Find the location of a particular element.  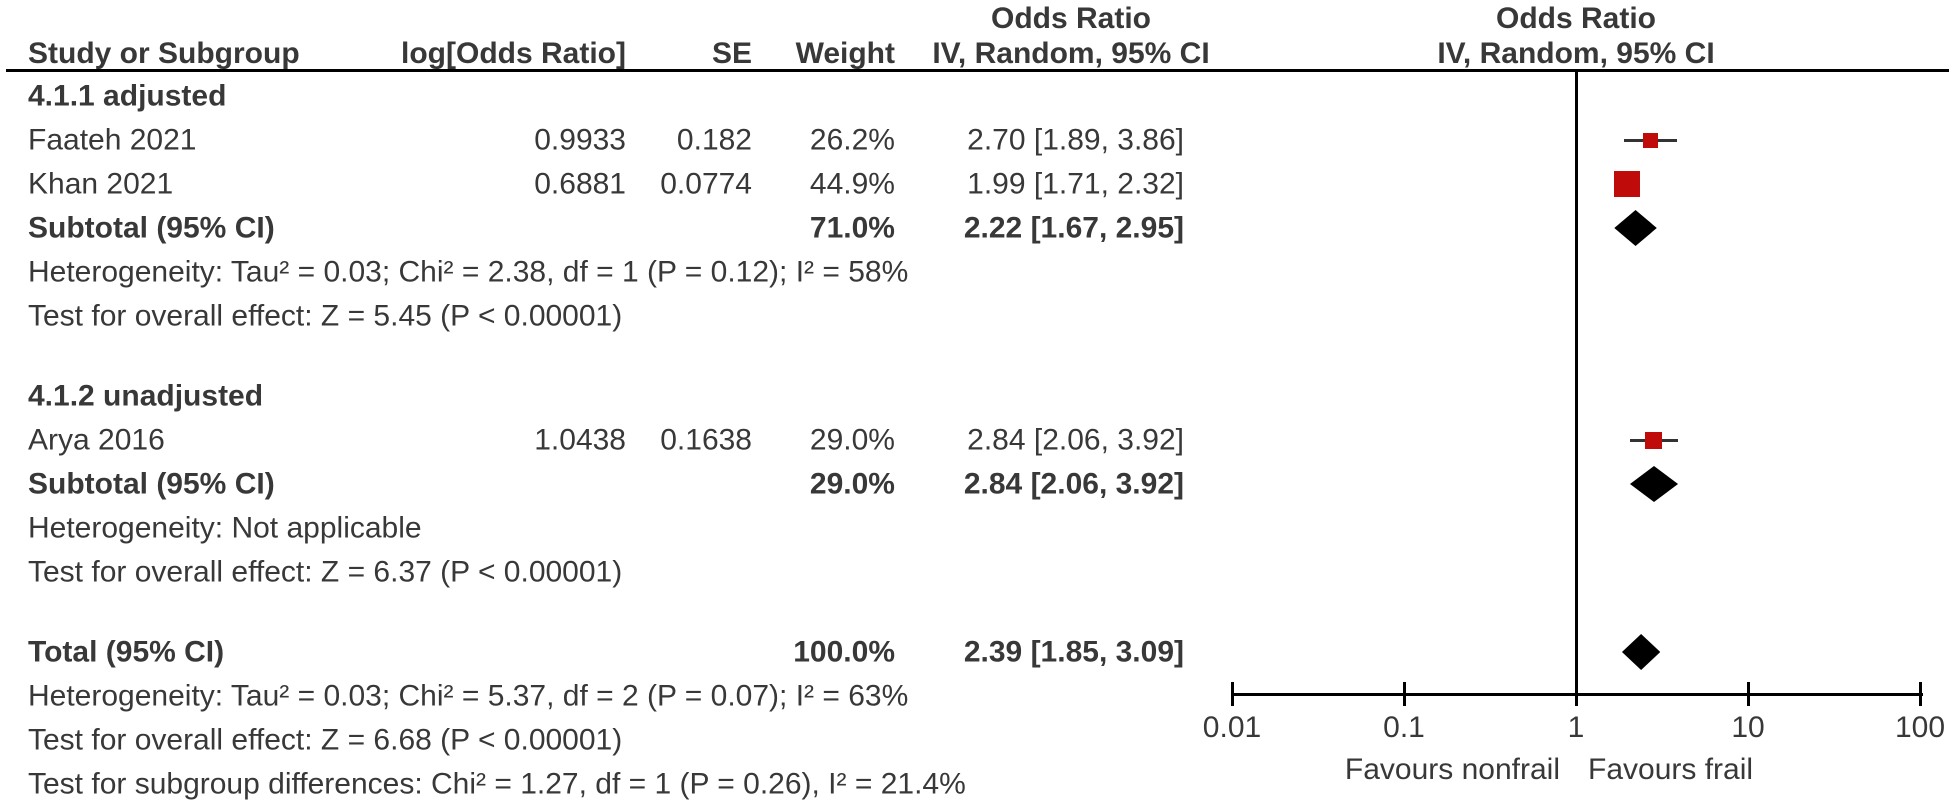

study-label: Heterogeneity: Not applicable is located at coordinates (225, 528).